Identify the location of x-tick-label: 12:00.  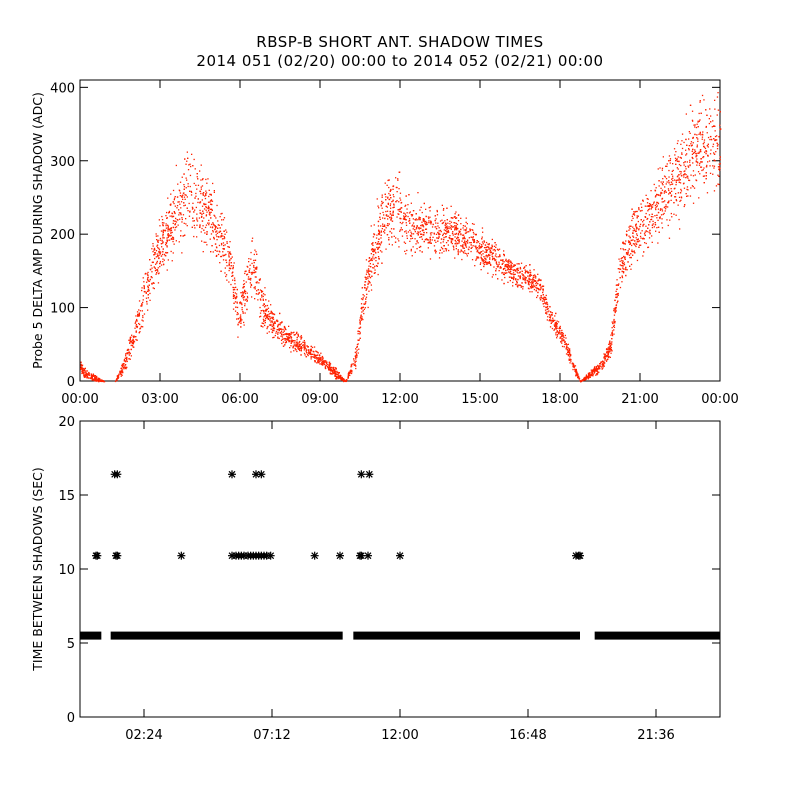
(399, 399).